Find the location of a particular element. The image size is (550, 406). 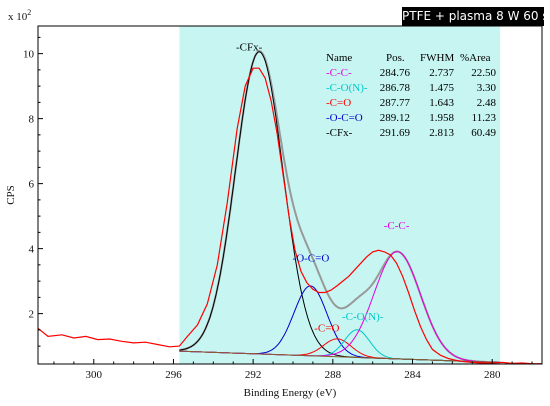

peak-table-cell: 22.50 is located at coordinates (483, 73).